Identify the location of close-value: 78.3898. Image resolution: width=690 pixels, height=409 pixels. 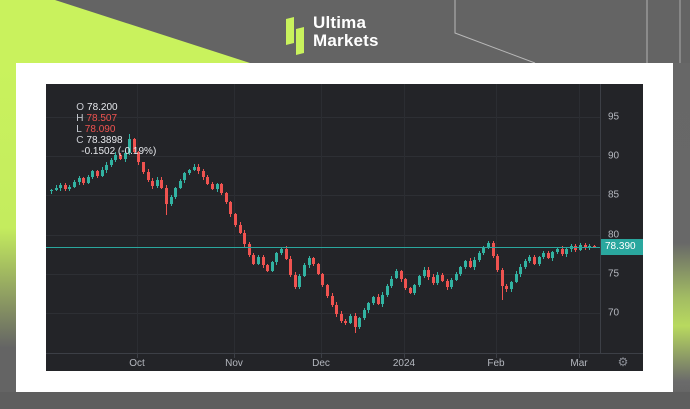
(104, 140).